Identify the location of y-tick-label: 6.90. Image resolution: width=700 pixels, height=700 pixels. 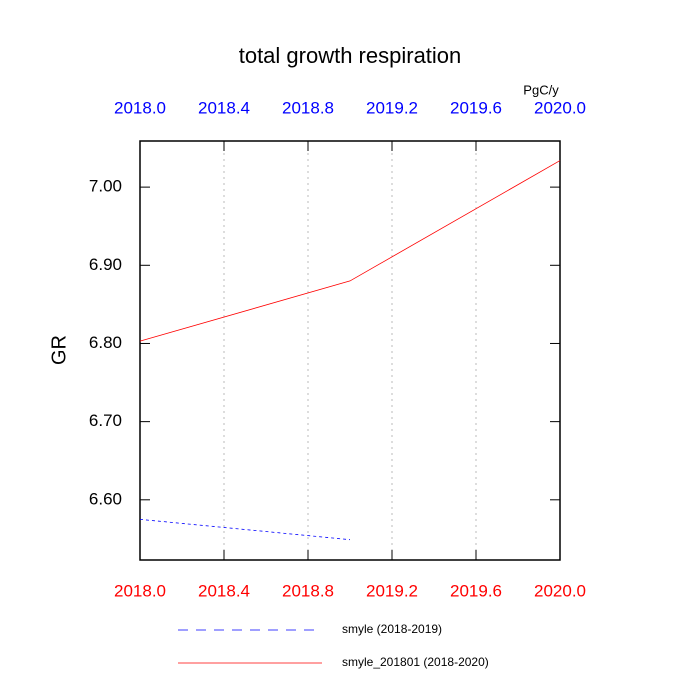
(105, 264).